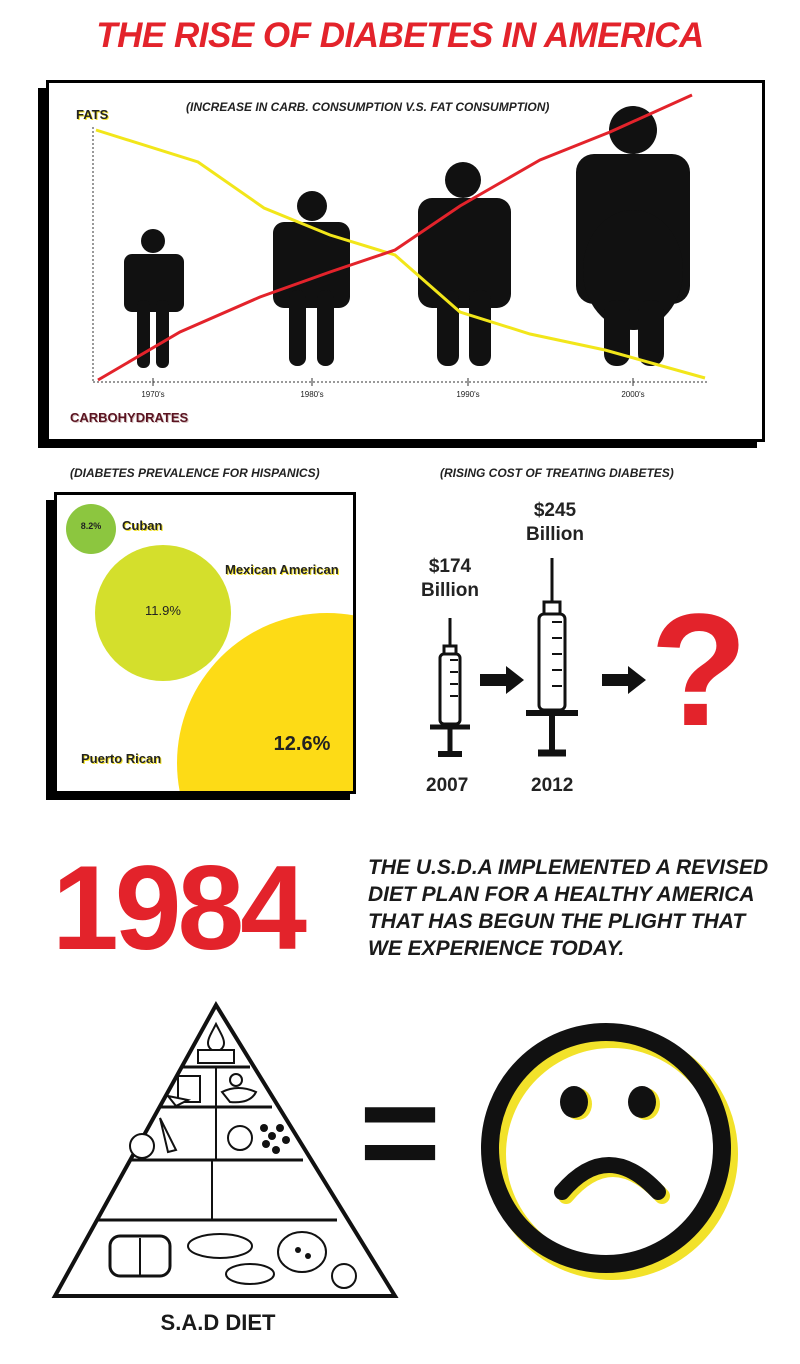 The width and height of the screenshot is (800, 1364). I want to click on syringes-svg, so click(538, 657).